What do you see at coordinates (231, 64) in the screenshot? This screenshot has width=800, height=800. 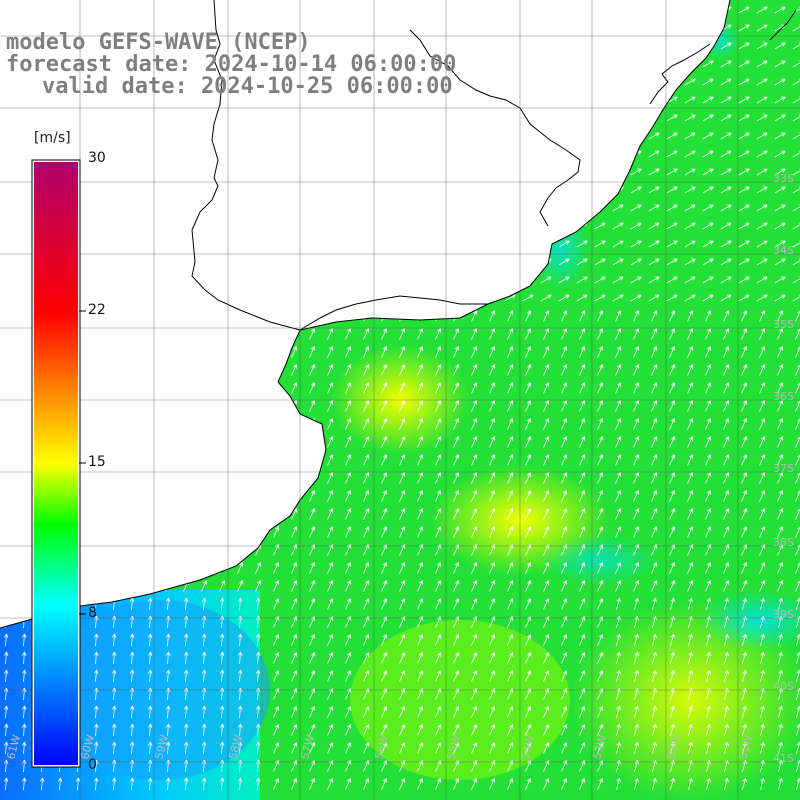 I see `forecast-date: forecast date: 2024-10-14 06:00:00` at bounding box center [231, 64].